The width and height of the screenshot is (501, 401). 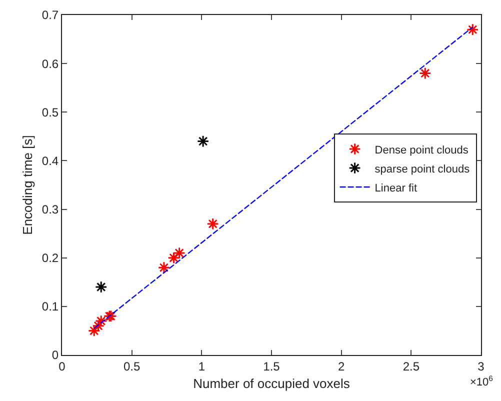 What do you see at coordinates (27, 185) in the screenshot?
I see `y-axis-title: Encoding time [s]` at bounding box center [27, 185].